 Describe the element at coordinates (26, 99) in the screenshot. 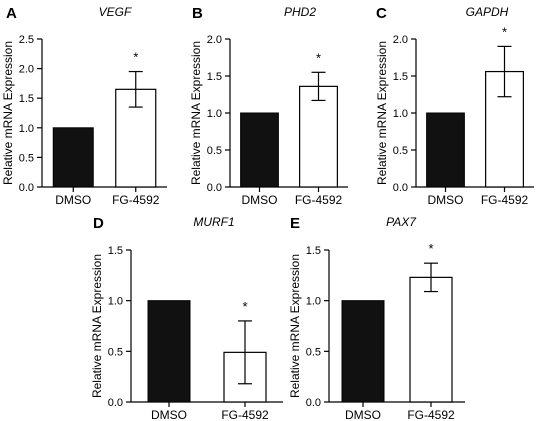

I see `panel-a-ytick-label: 1.5` at that location.